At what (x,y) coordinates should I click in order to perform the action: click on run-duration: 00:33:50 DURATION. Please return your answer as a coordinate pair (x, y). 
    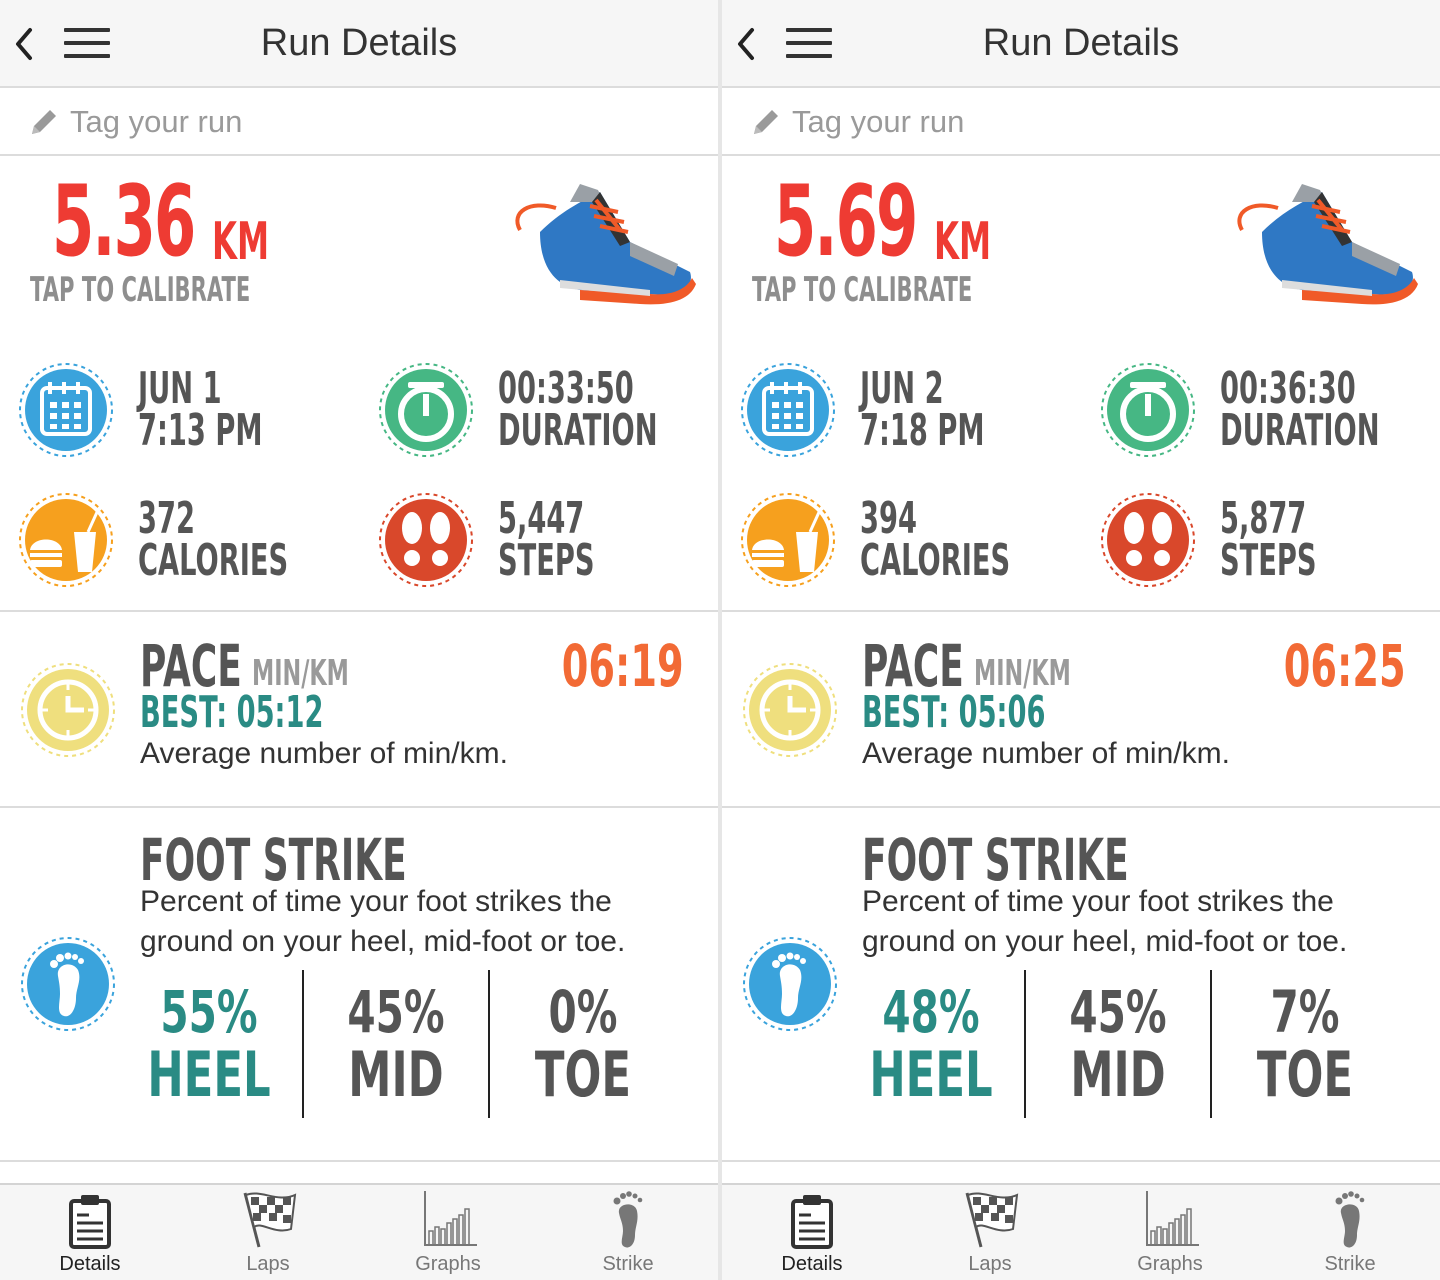
    Looking at the image, I should click on (578, 409).